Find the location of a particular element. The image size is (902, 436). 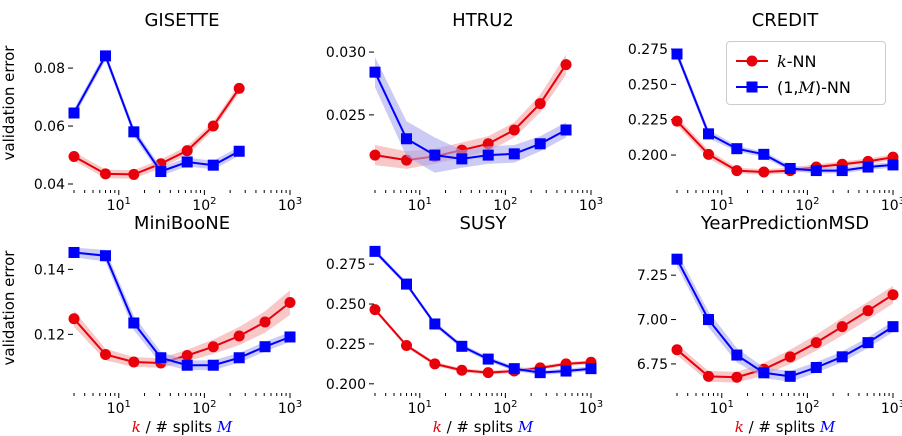

panel-title: MiniBooNE is located at coordinates (182, 223).